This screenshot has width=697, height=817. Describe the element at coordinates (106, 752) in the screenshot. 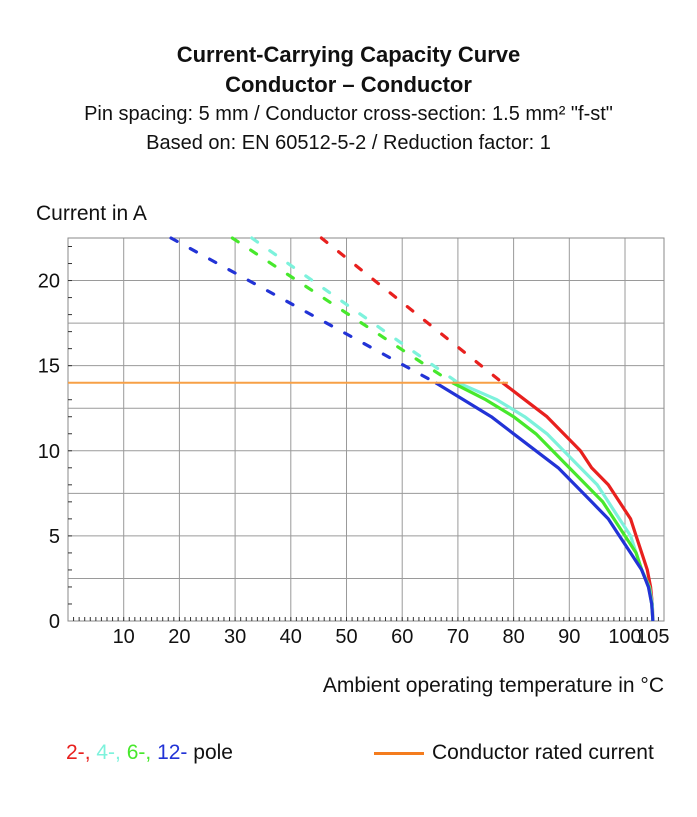

I see `legend-4-pole: 4-` at that location.